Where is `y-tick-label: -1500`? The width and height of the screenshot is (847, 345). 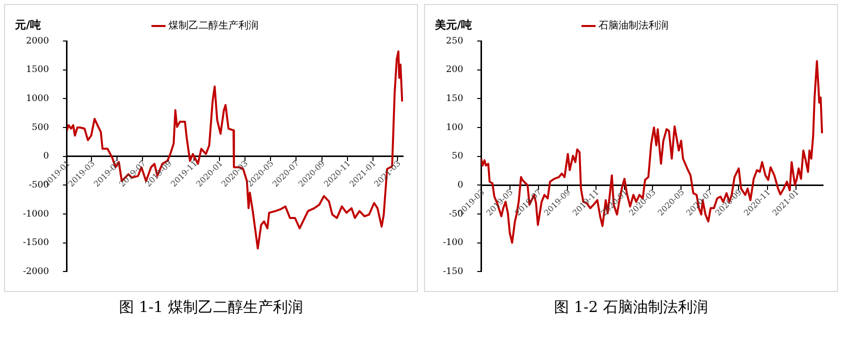
y-tick-label: -1500 is located at coordinates (36, 243).